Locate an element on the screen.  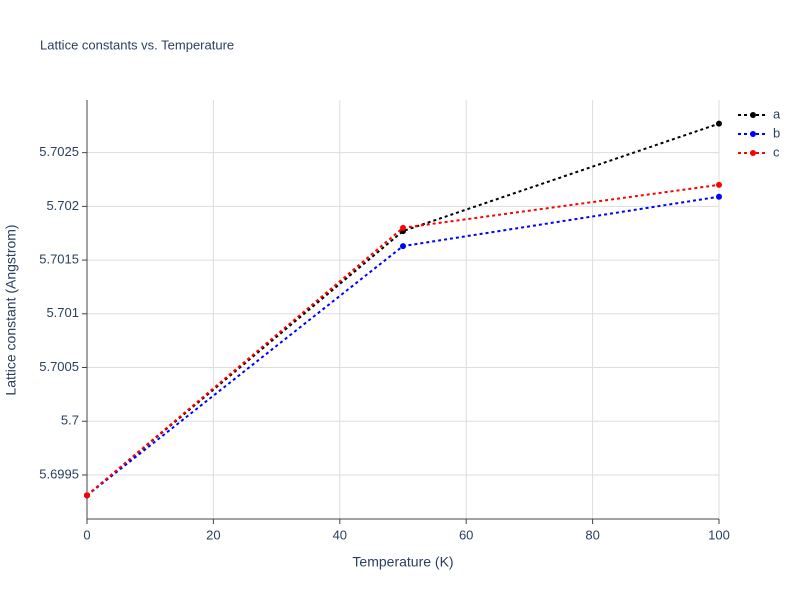
legend-label: a is located at coordinates (777, 113).